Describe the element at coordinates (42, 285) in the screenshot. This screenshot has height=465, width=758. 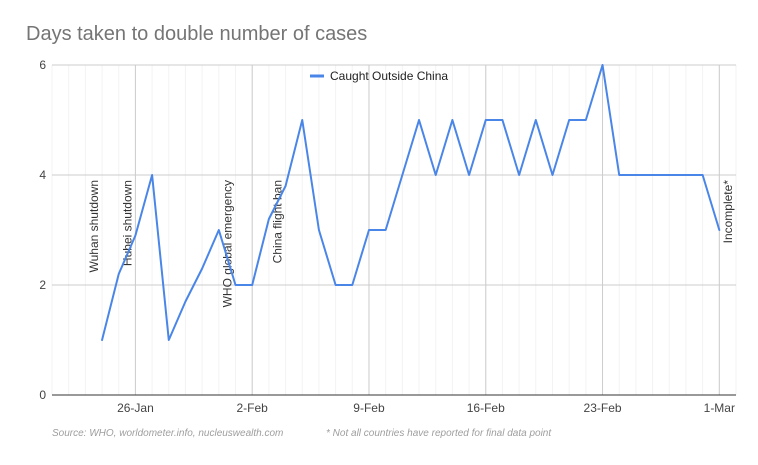
I see `y-tick-label: 2` at that location.